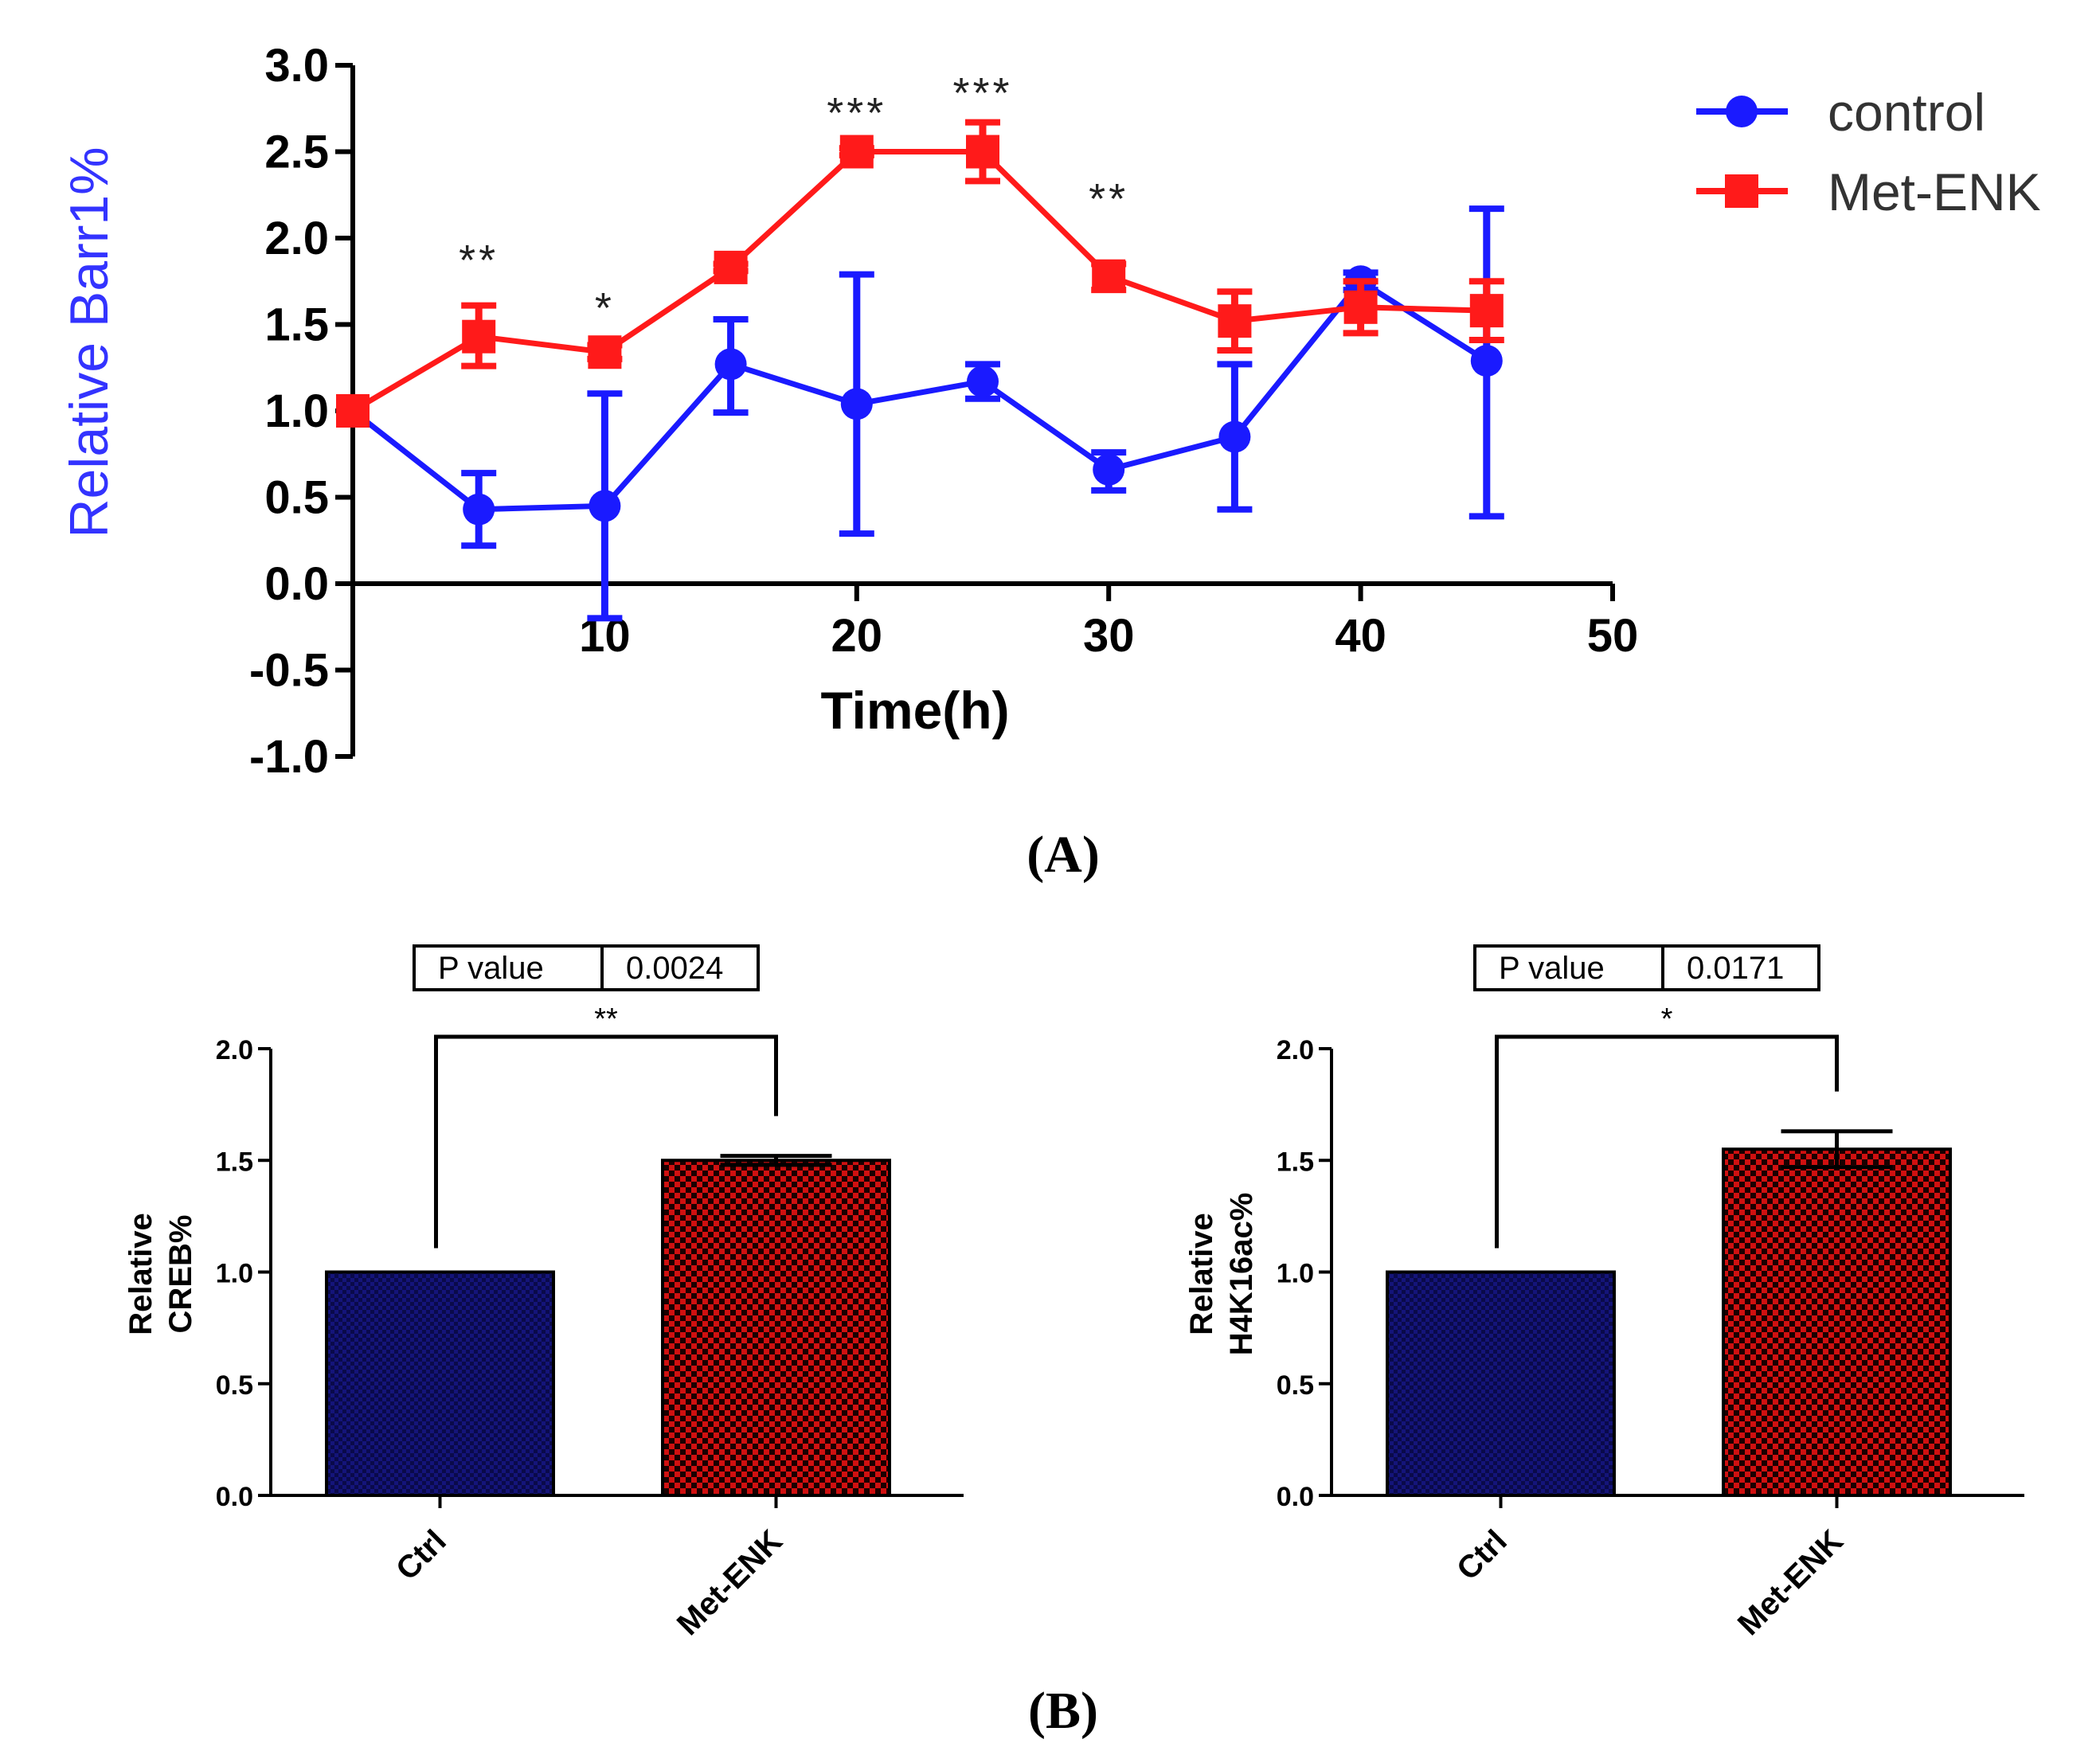 The height and width of the screenshot is (1751, 2100). Describe the element at coordinates (289, 671) in the screenshot. I see `y-tick-label: -0.5` at that location.